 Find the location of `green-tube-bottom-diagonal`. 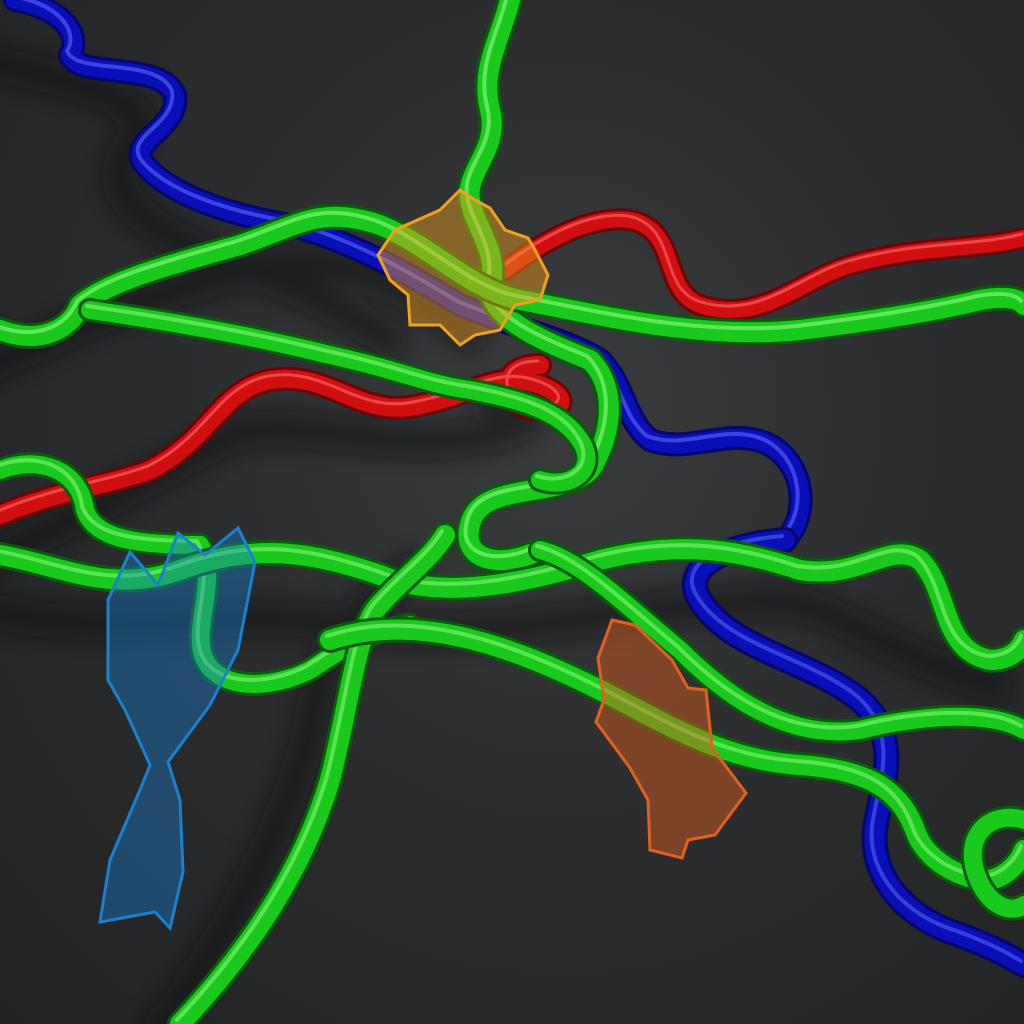

green-tube-bottom-diagonal is located at coordinates (312, 773).